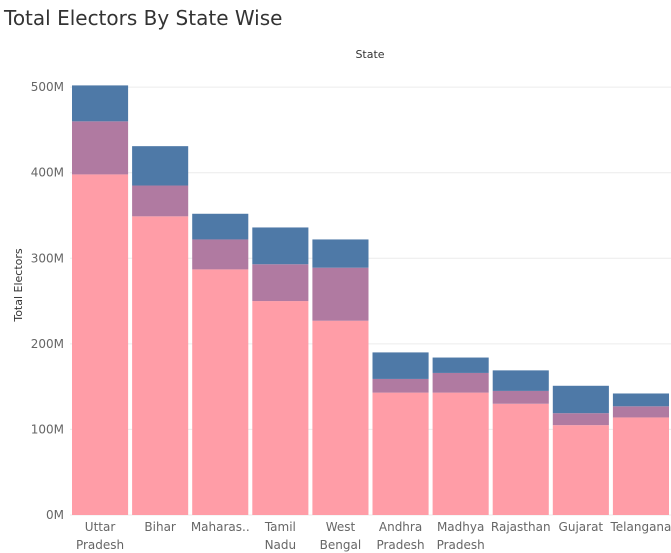  Describe the element at coordinates (143, 18) in the screenshot. I see `chart-title: Total Electors By State Wise` at that location.